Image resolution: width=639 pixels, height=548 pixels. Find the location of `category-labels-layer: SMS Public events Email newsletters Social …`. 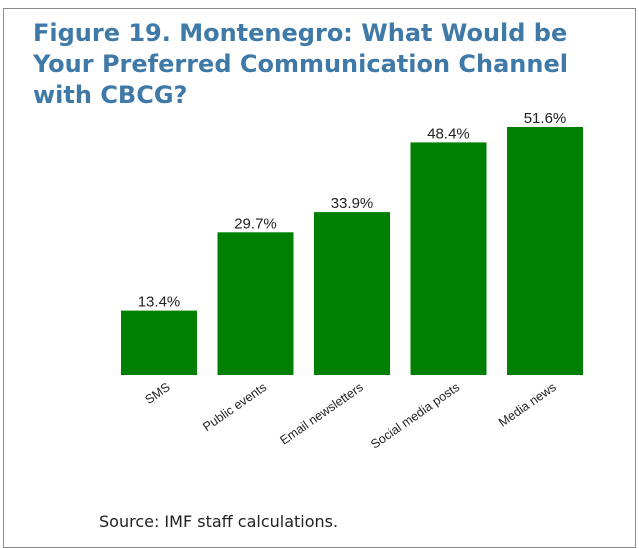

category-labels-layer: SMS Public events Email newsletters Social … is located at coordinates (350, 416).